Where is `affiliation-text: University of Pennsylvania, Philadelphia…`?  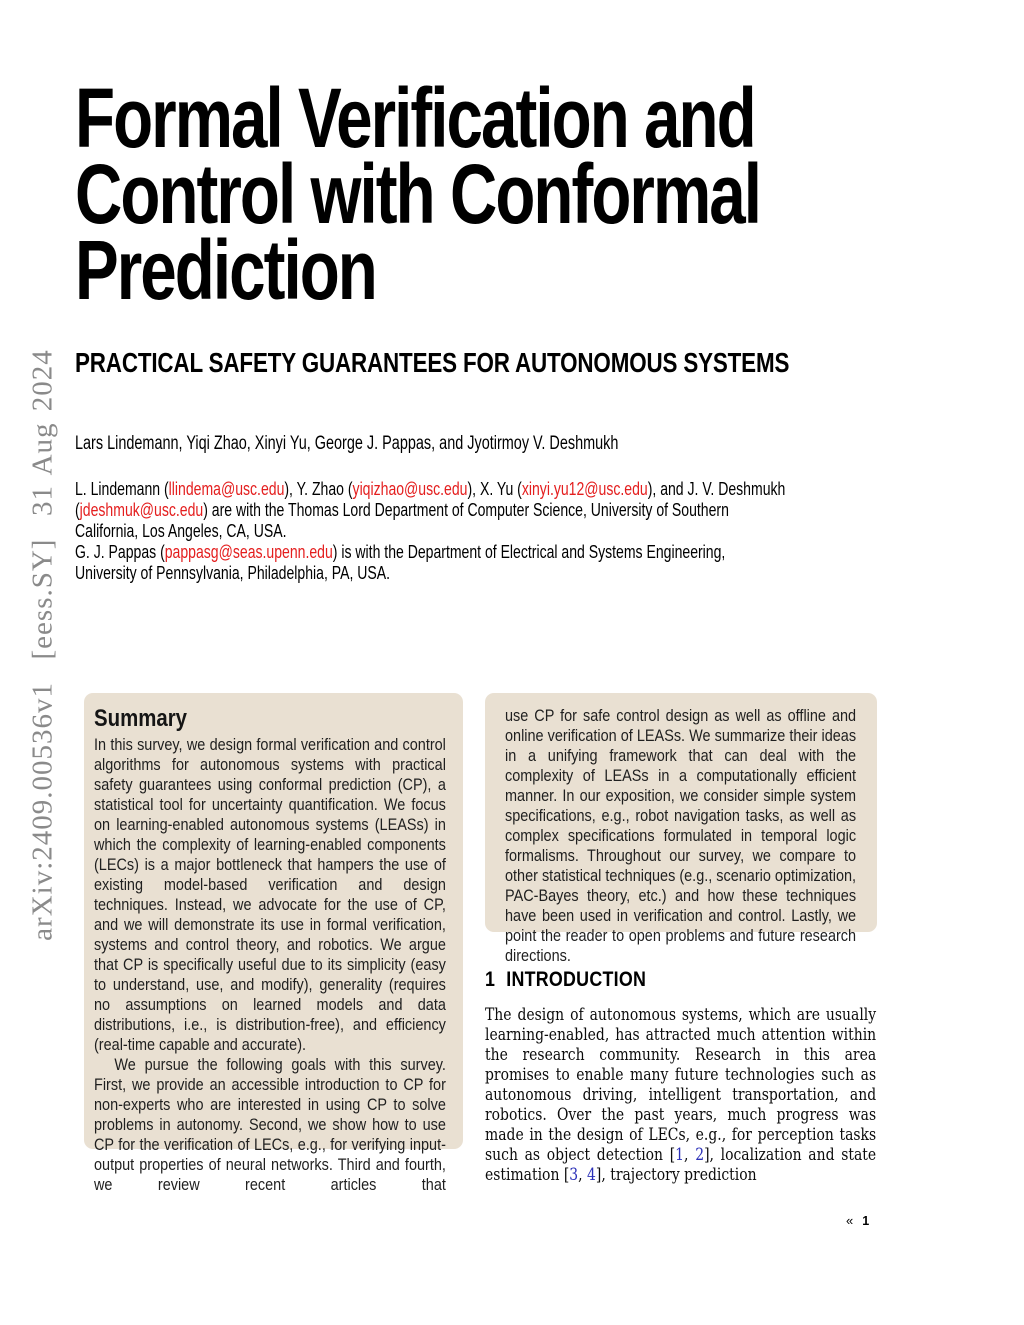
affiliation-text: University of Pennsylvania, Philadelphia… is located at coordinates (233, 573).